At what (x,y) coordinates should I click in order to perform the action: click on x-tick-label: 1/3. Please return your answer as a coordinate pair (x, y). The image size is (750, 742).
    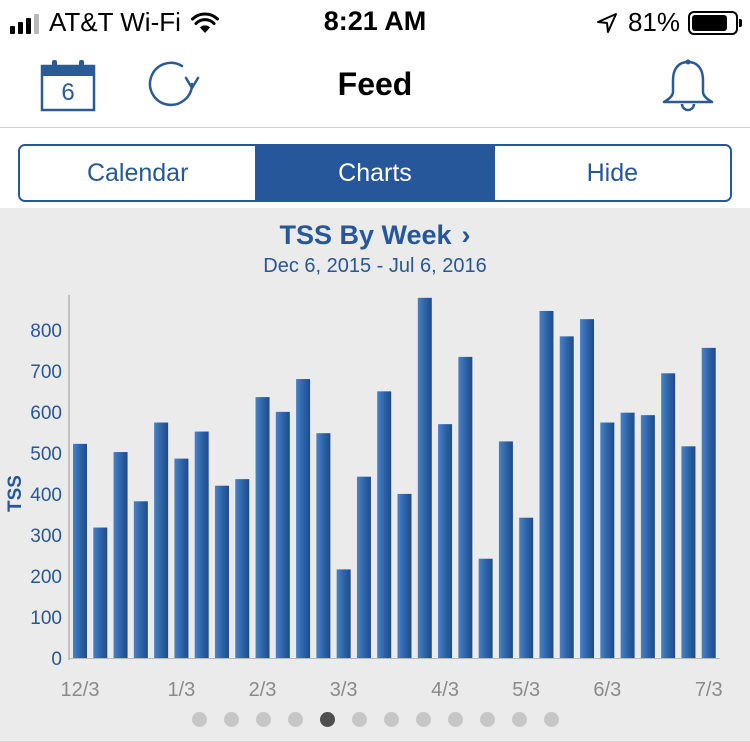
    Looking at the image, I should click on (182, 690).